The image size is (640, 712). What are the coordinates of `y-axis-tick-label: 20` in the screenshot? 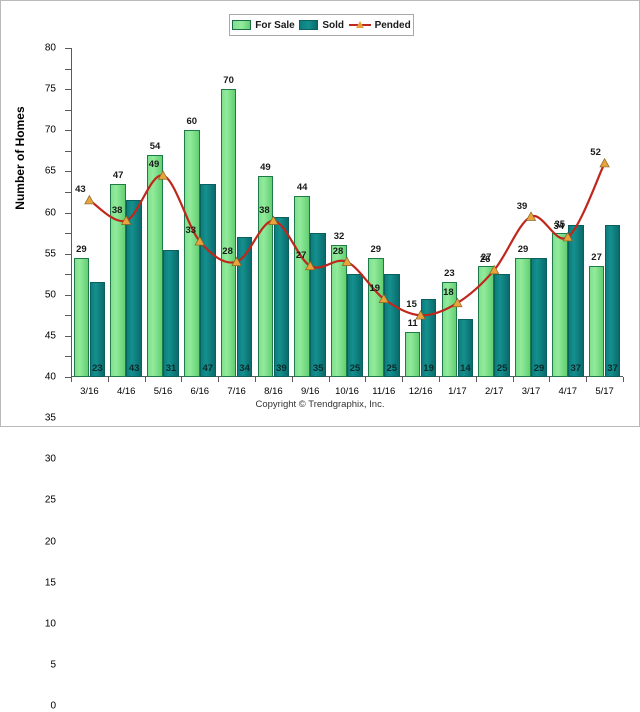 It's located at (50, 541).